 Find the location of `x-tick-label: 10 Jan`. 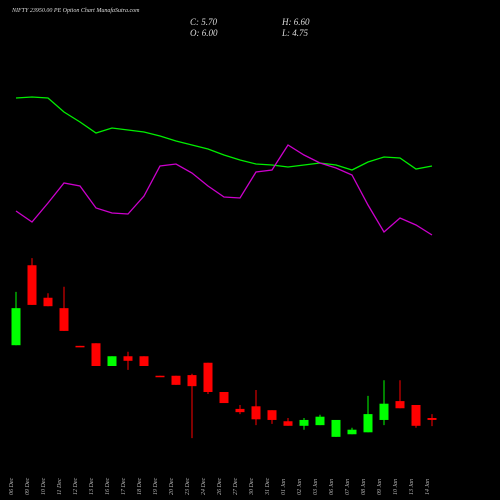

x-tick-label: 10 Jan is located at coordinates (396, 487).